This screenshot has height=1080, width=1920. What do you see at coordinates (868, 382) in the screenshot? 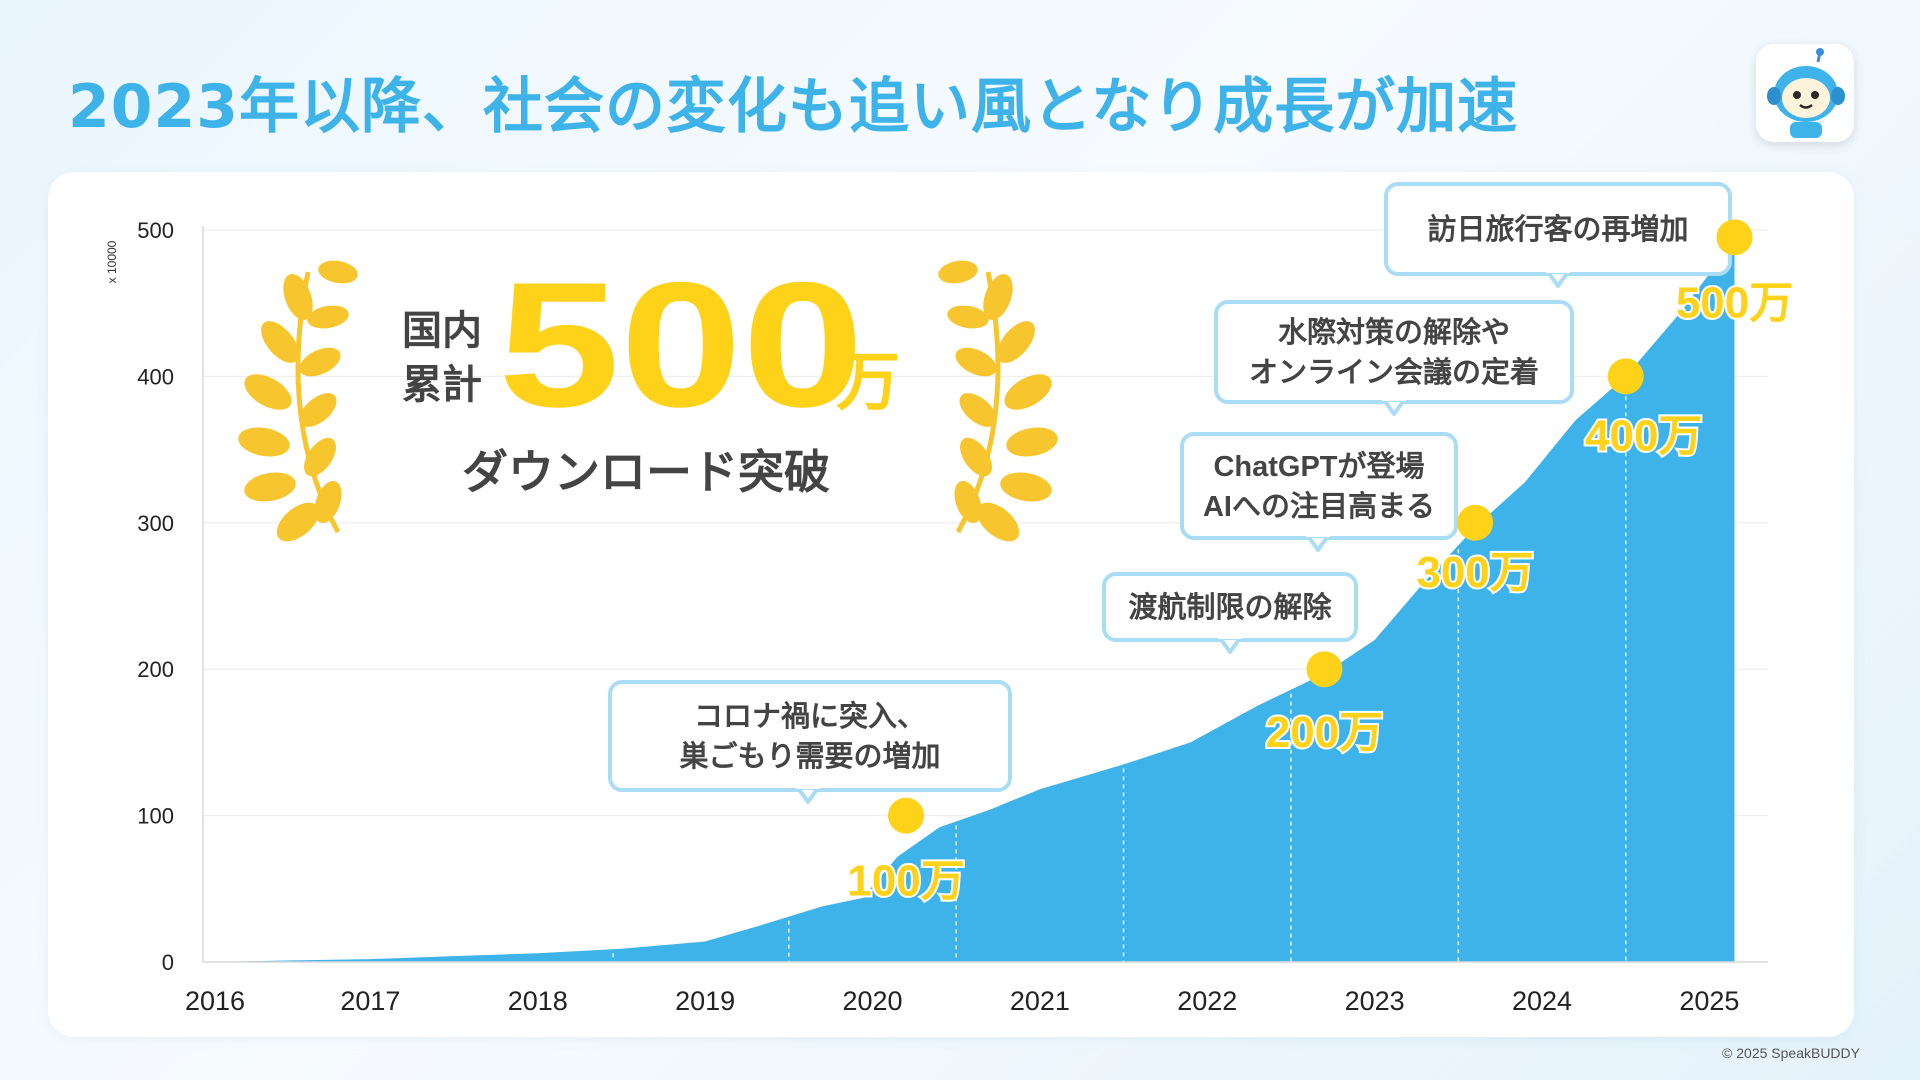
I see `hero-unit: 万` at bounding box center [868, 382].